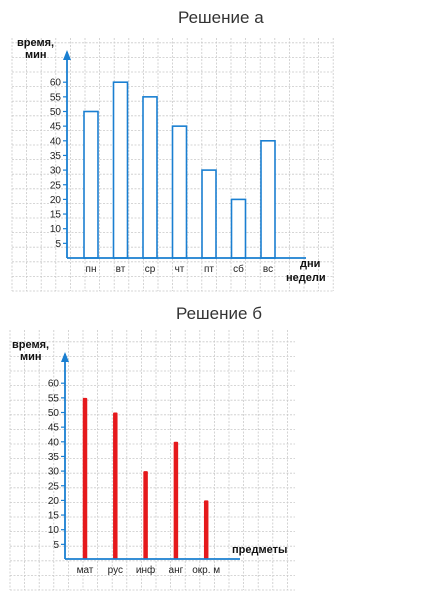 The height and width of the screenshot is (600, 443). What do you see at coordinates (306, 278) in the screenshot?
I see `x-axis-label-line: недели` at bounding box center [306, 278].